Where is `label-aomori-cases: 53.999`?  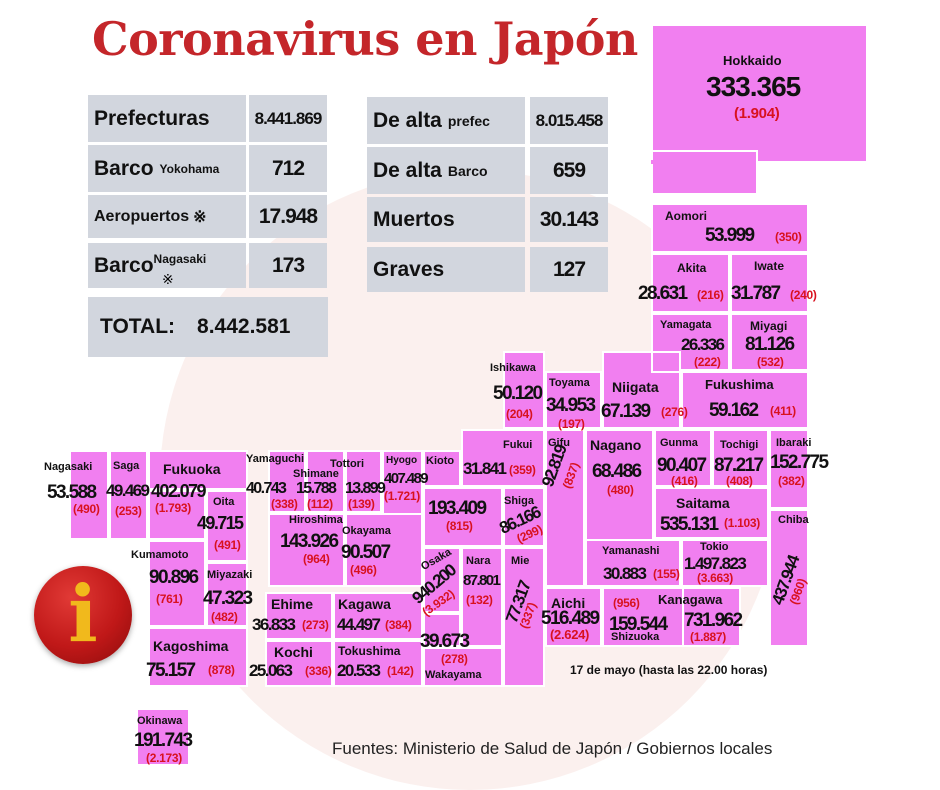
label-aomori-cases: 53.999 is located at coordinates (730, 235).